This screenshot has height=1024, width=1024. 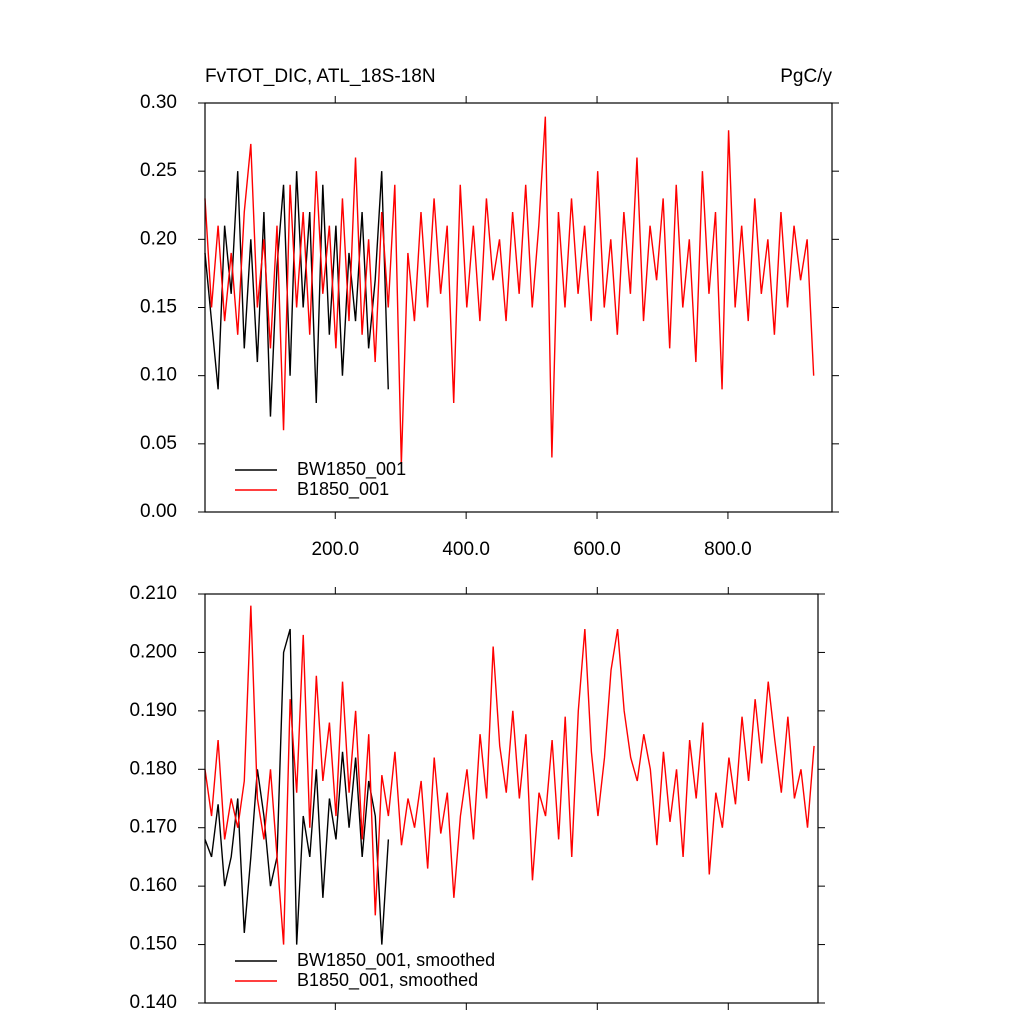 I want to click on x-tick-label: 800.0, so click(x=728, y=549).